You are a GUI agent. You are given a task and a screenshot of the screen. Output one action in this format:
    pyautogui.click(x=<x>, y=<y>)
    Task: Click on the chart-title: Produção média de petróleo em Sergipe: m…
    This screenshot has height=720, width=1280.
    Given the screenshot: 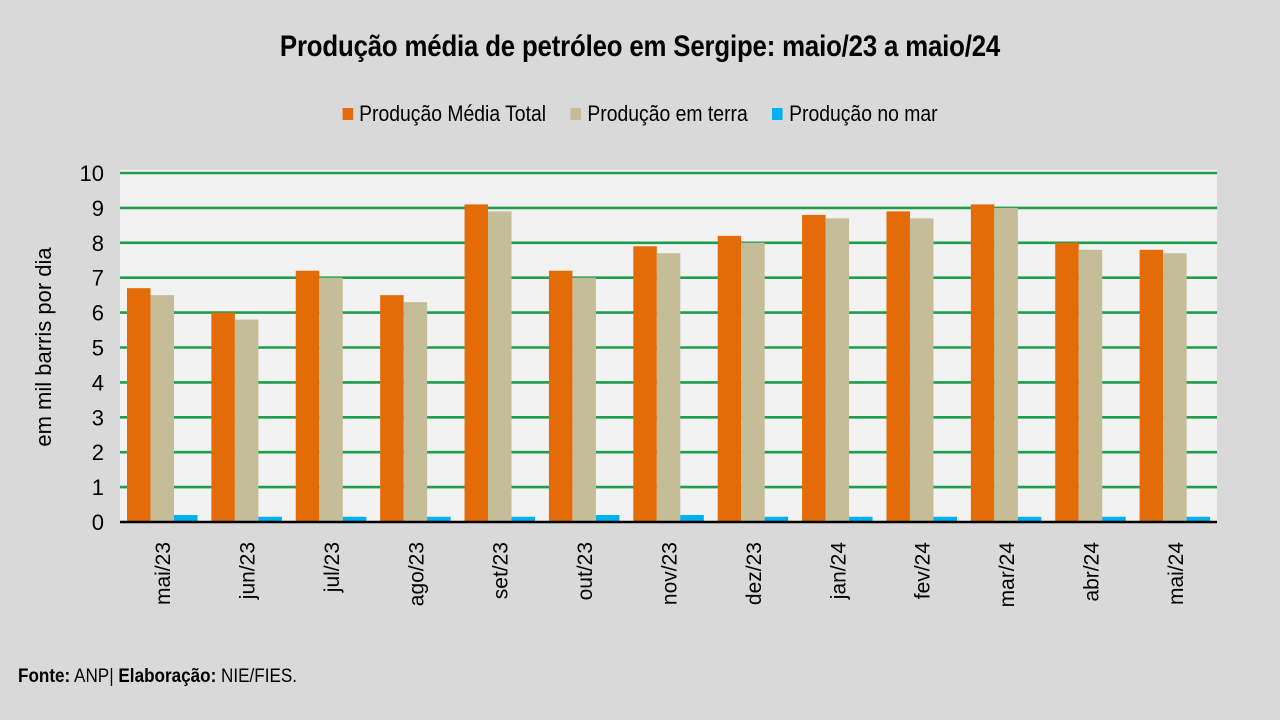 What is the action you would take?
    pyautogui.click(x=640, y=46)
    